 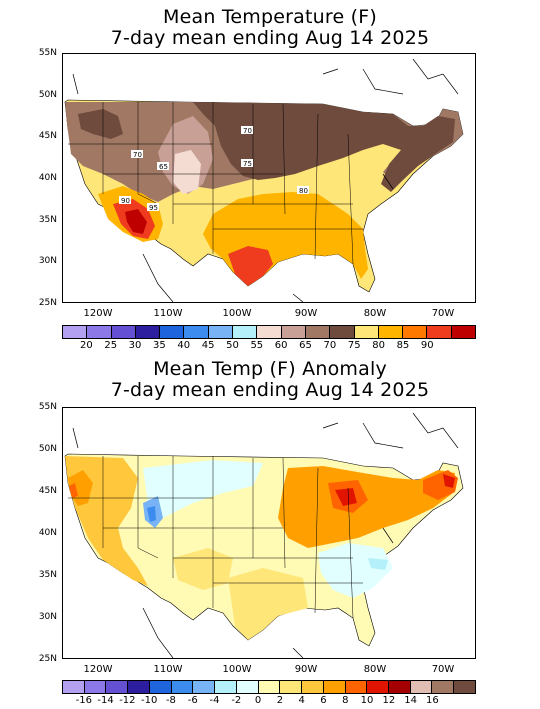 I want to click on colorbar-label: 75, so click(x=354, y=345).